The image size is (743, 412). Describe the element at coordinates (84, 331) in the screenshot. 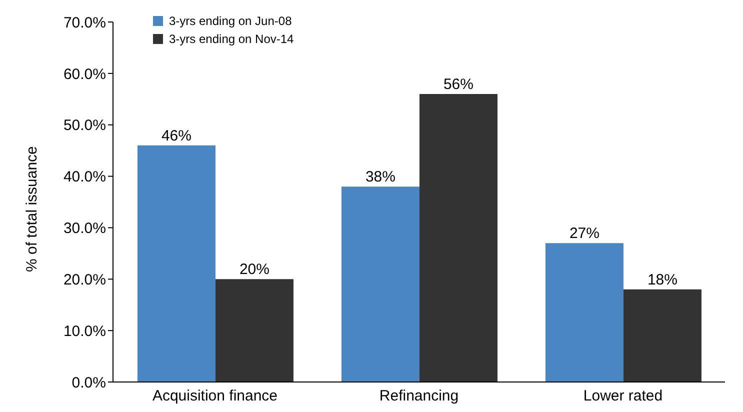

I see `y-tick-label: 10.0%` at that location.